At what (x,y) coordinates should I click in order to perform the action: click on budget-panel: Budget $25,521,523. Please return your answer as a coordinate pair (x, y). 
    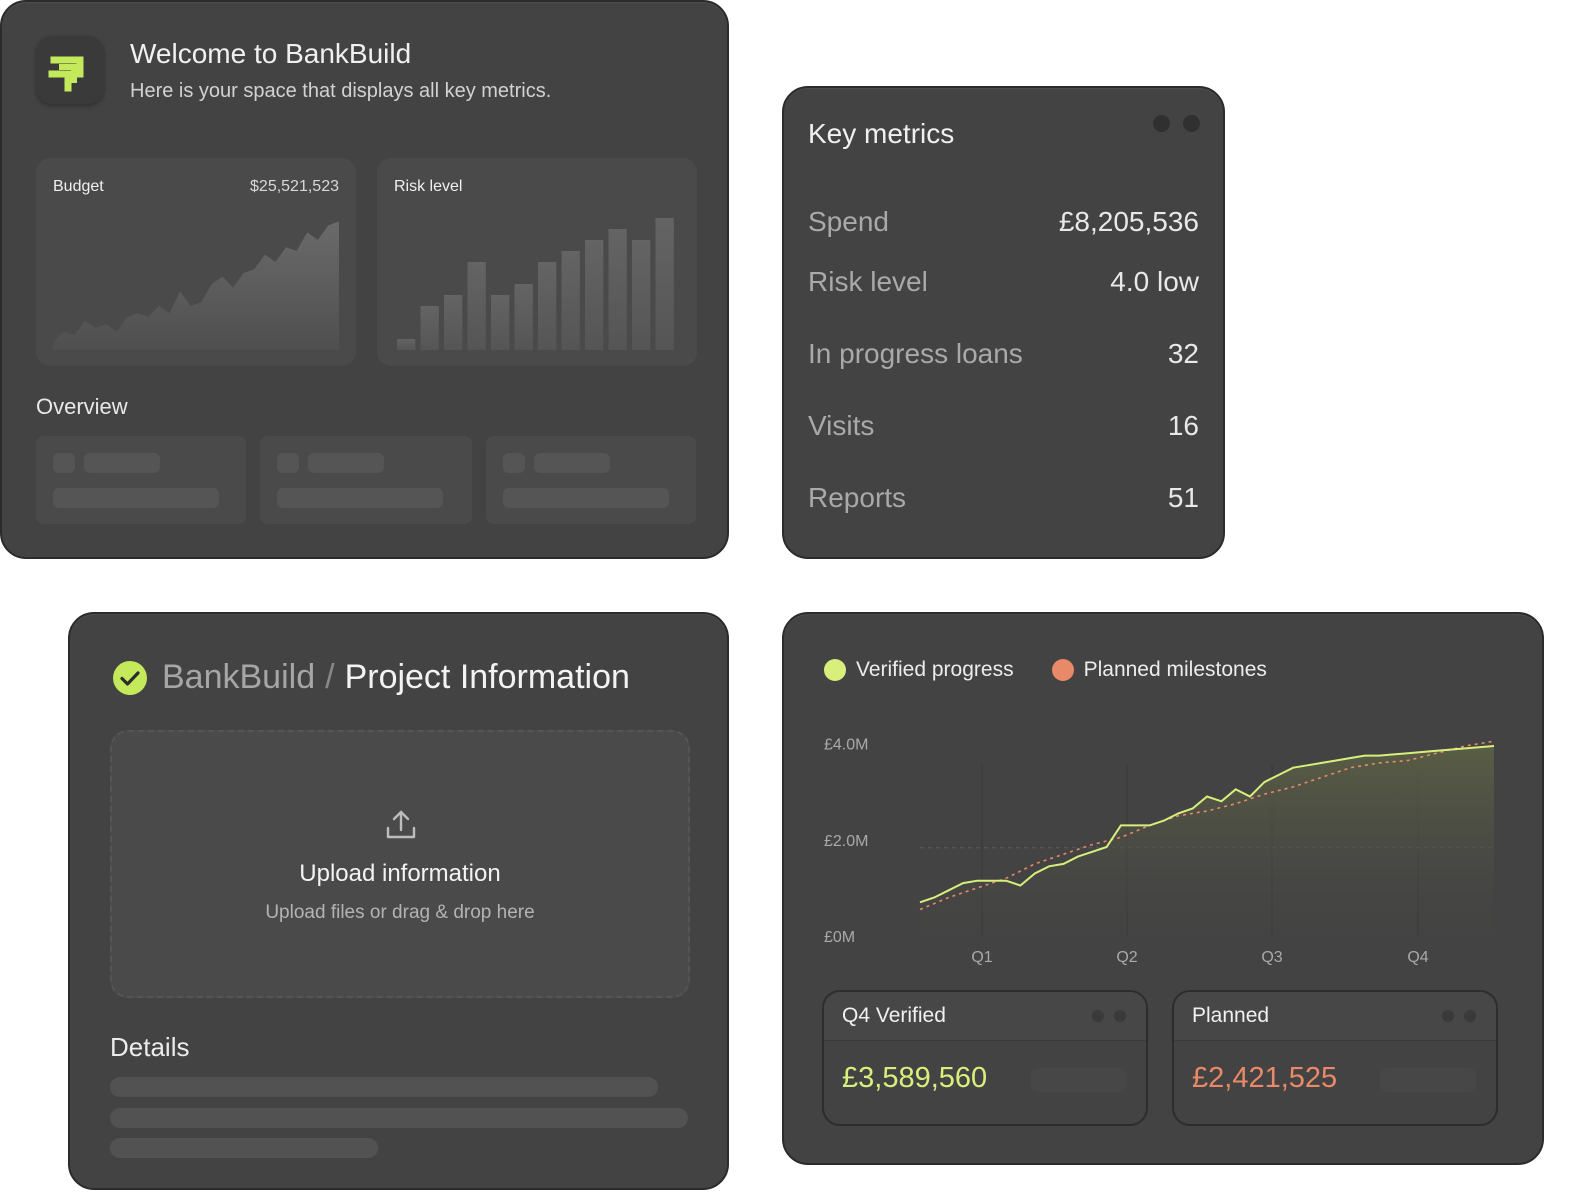
    Looking at the image, I should click on (196, 262).